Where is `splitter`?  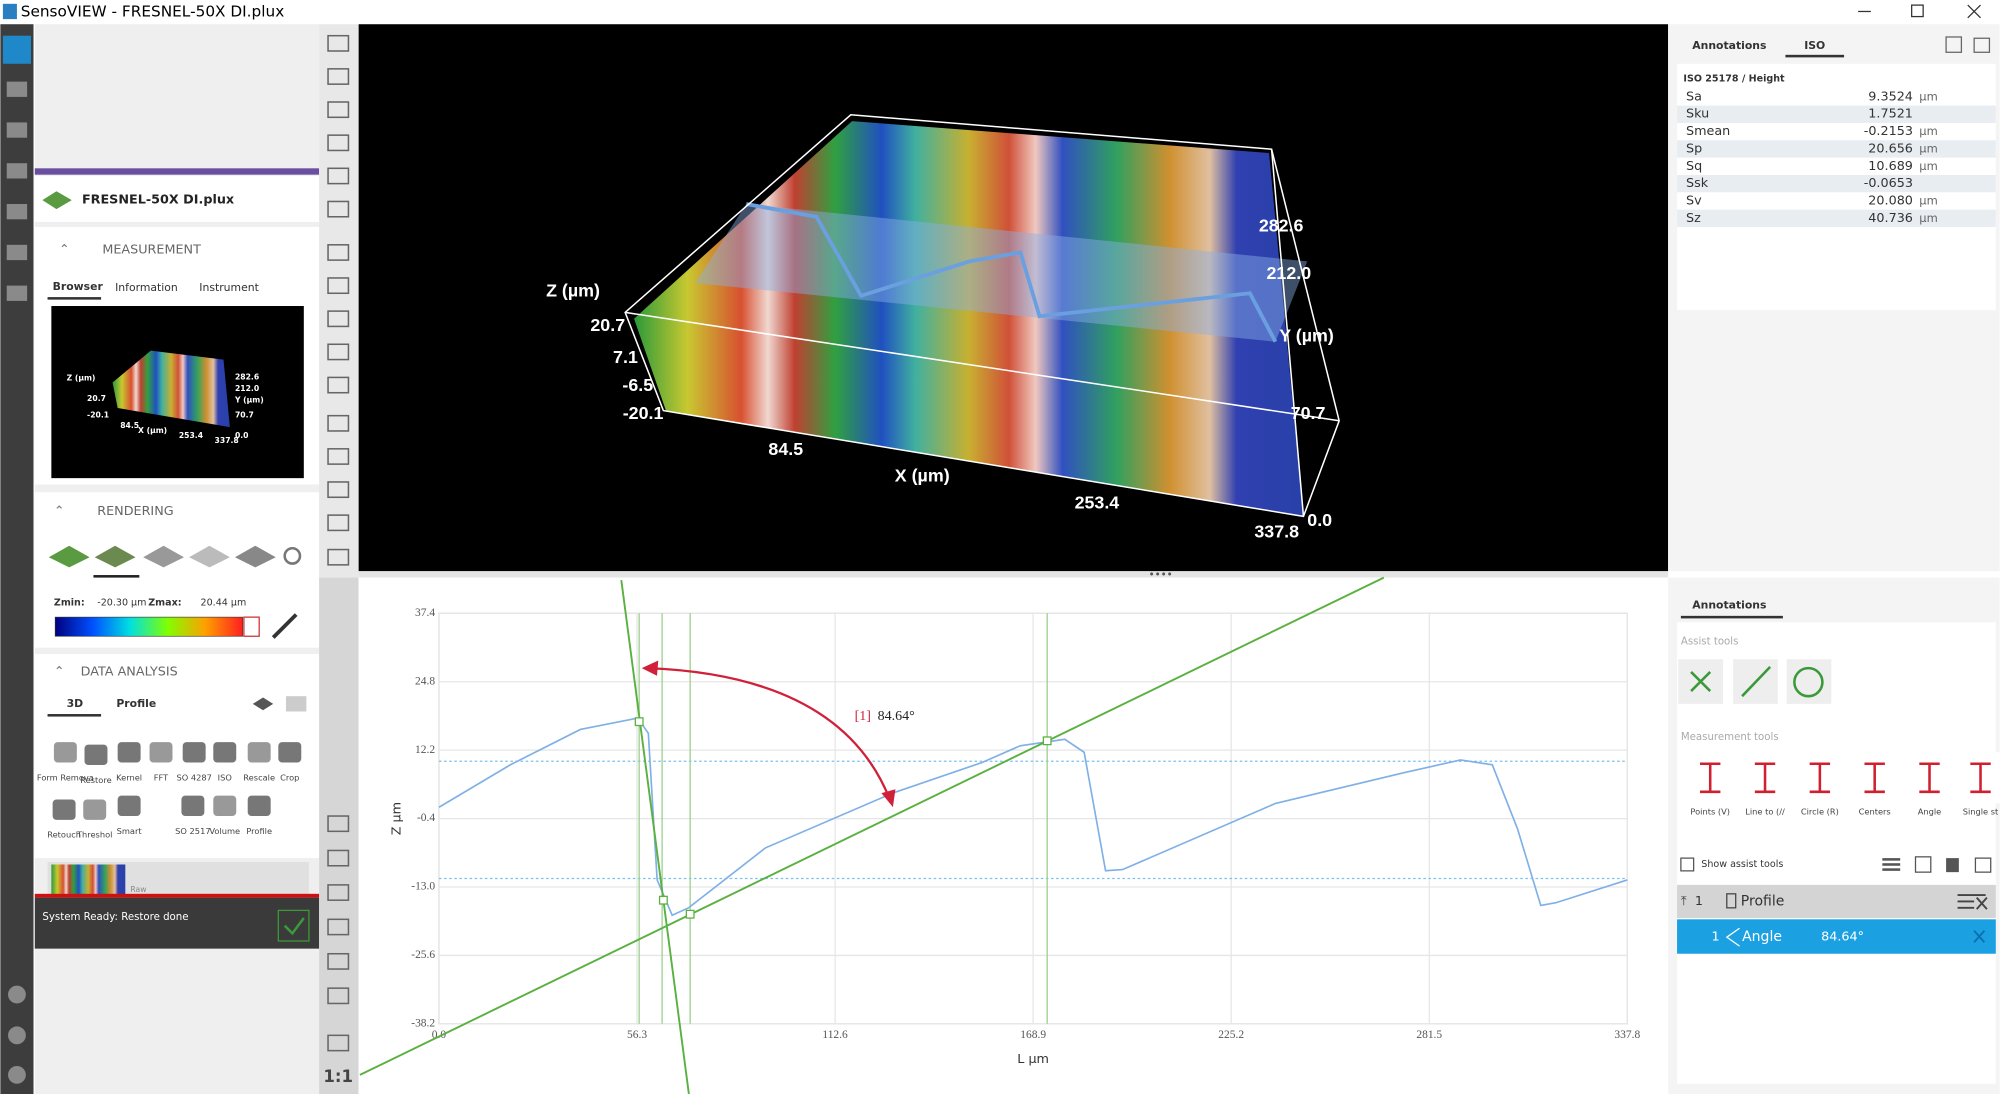 splitter is located at coordinates (1013, 574).